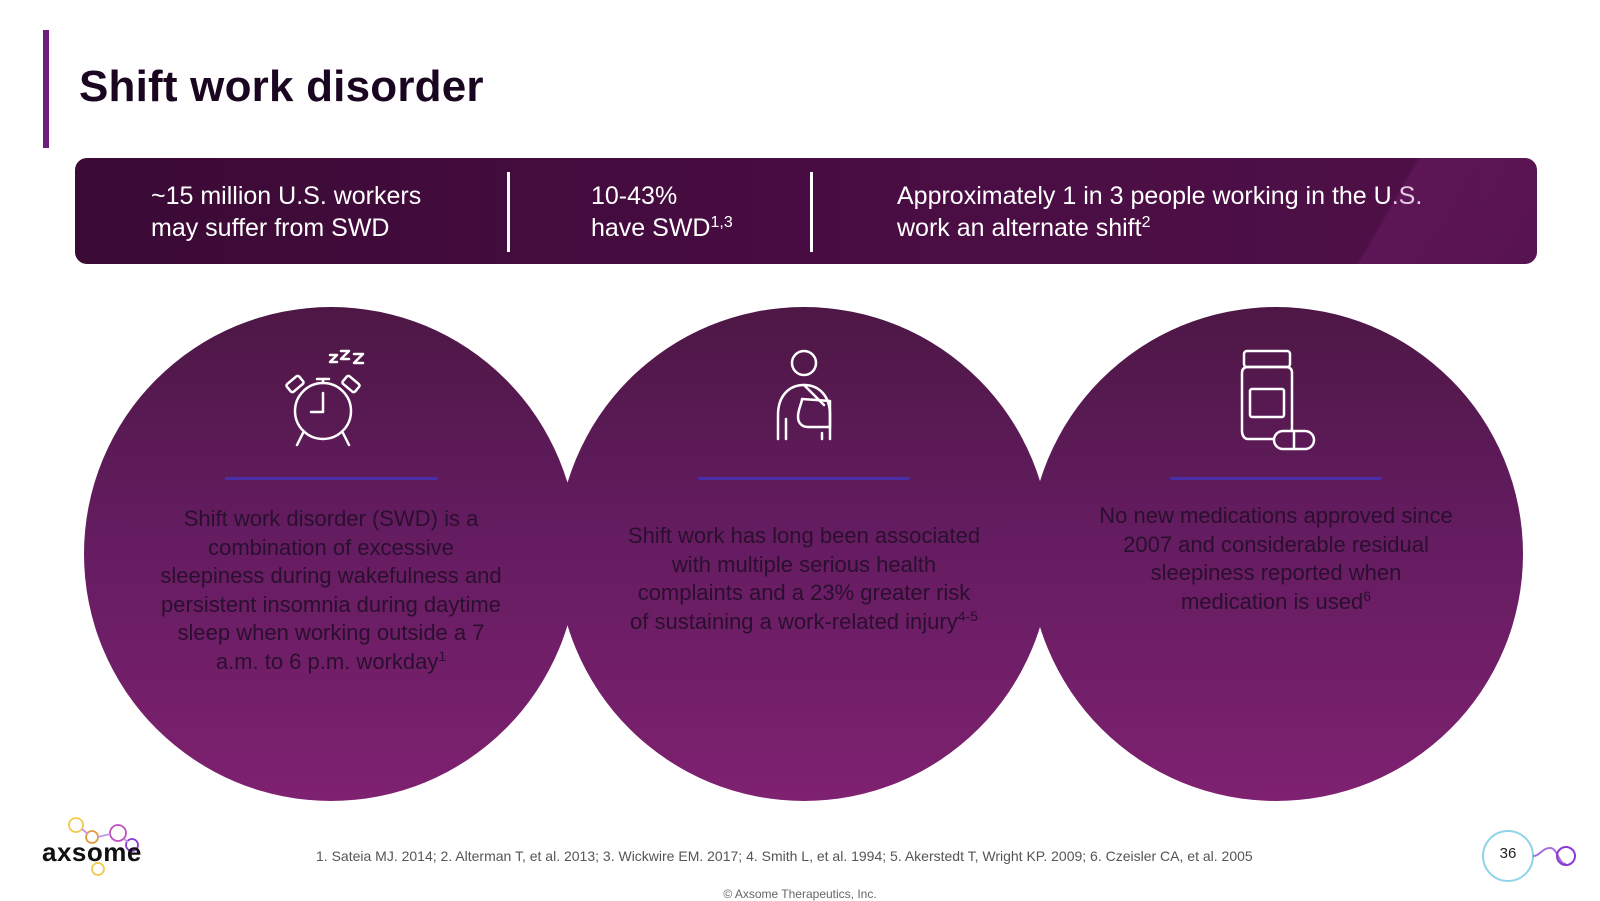 Image resolution: width=1600 pixels, height=901 pixels. I want to click on axsome-logo: axsome, so click(105, 850).